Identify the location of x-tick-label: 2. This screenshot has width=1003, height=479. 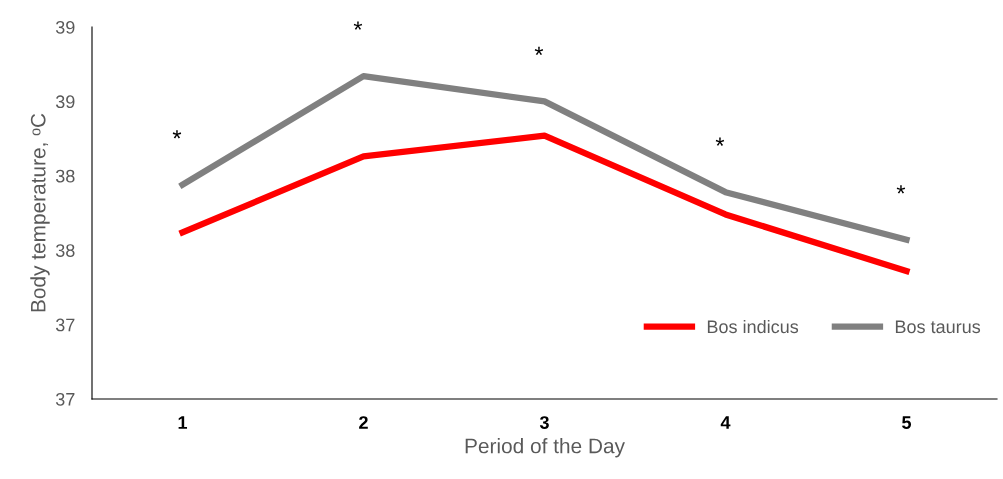
(363, 422).